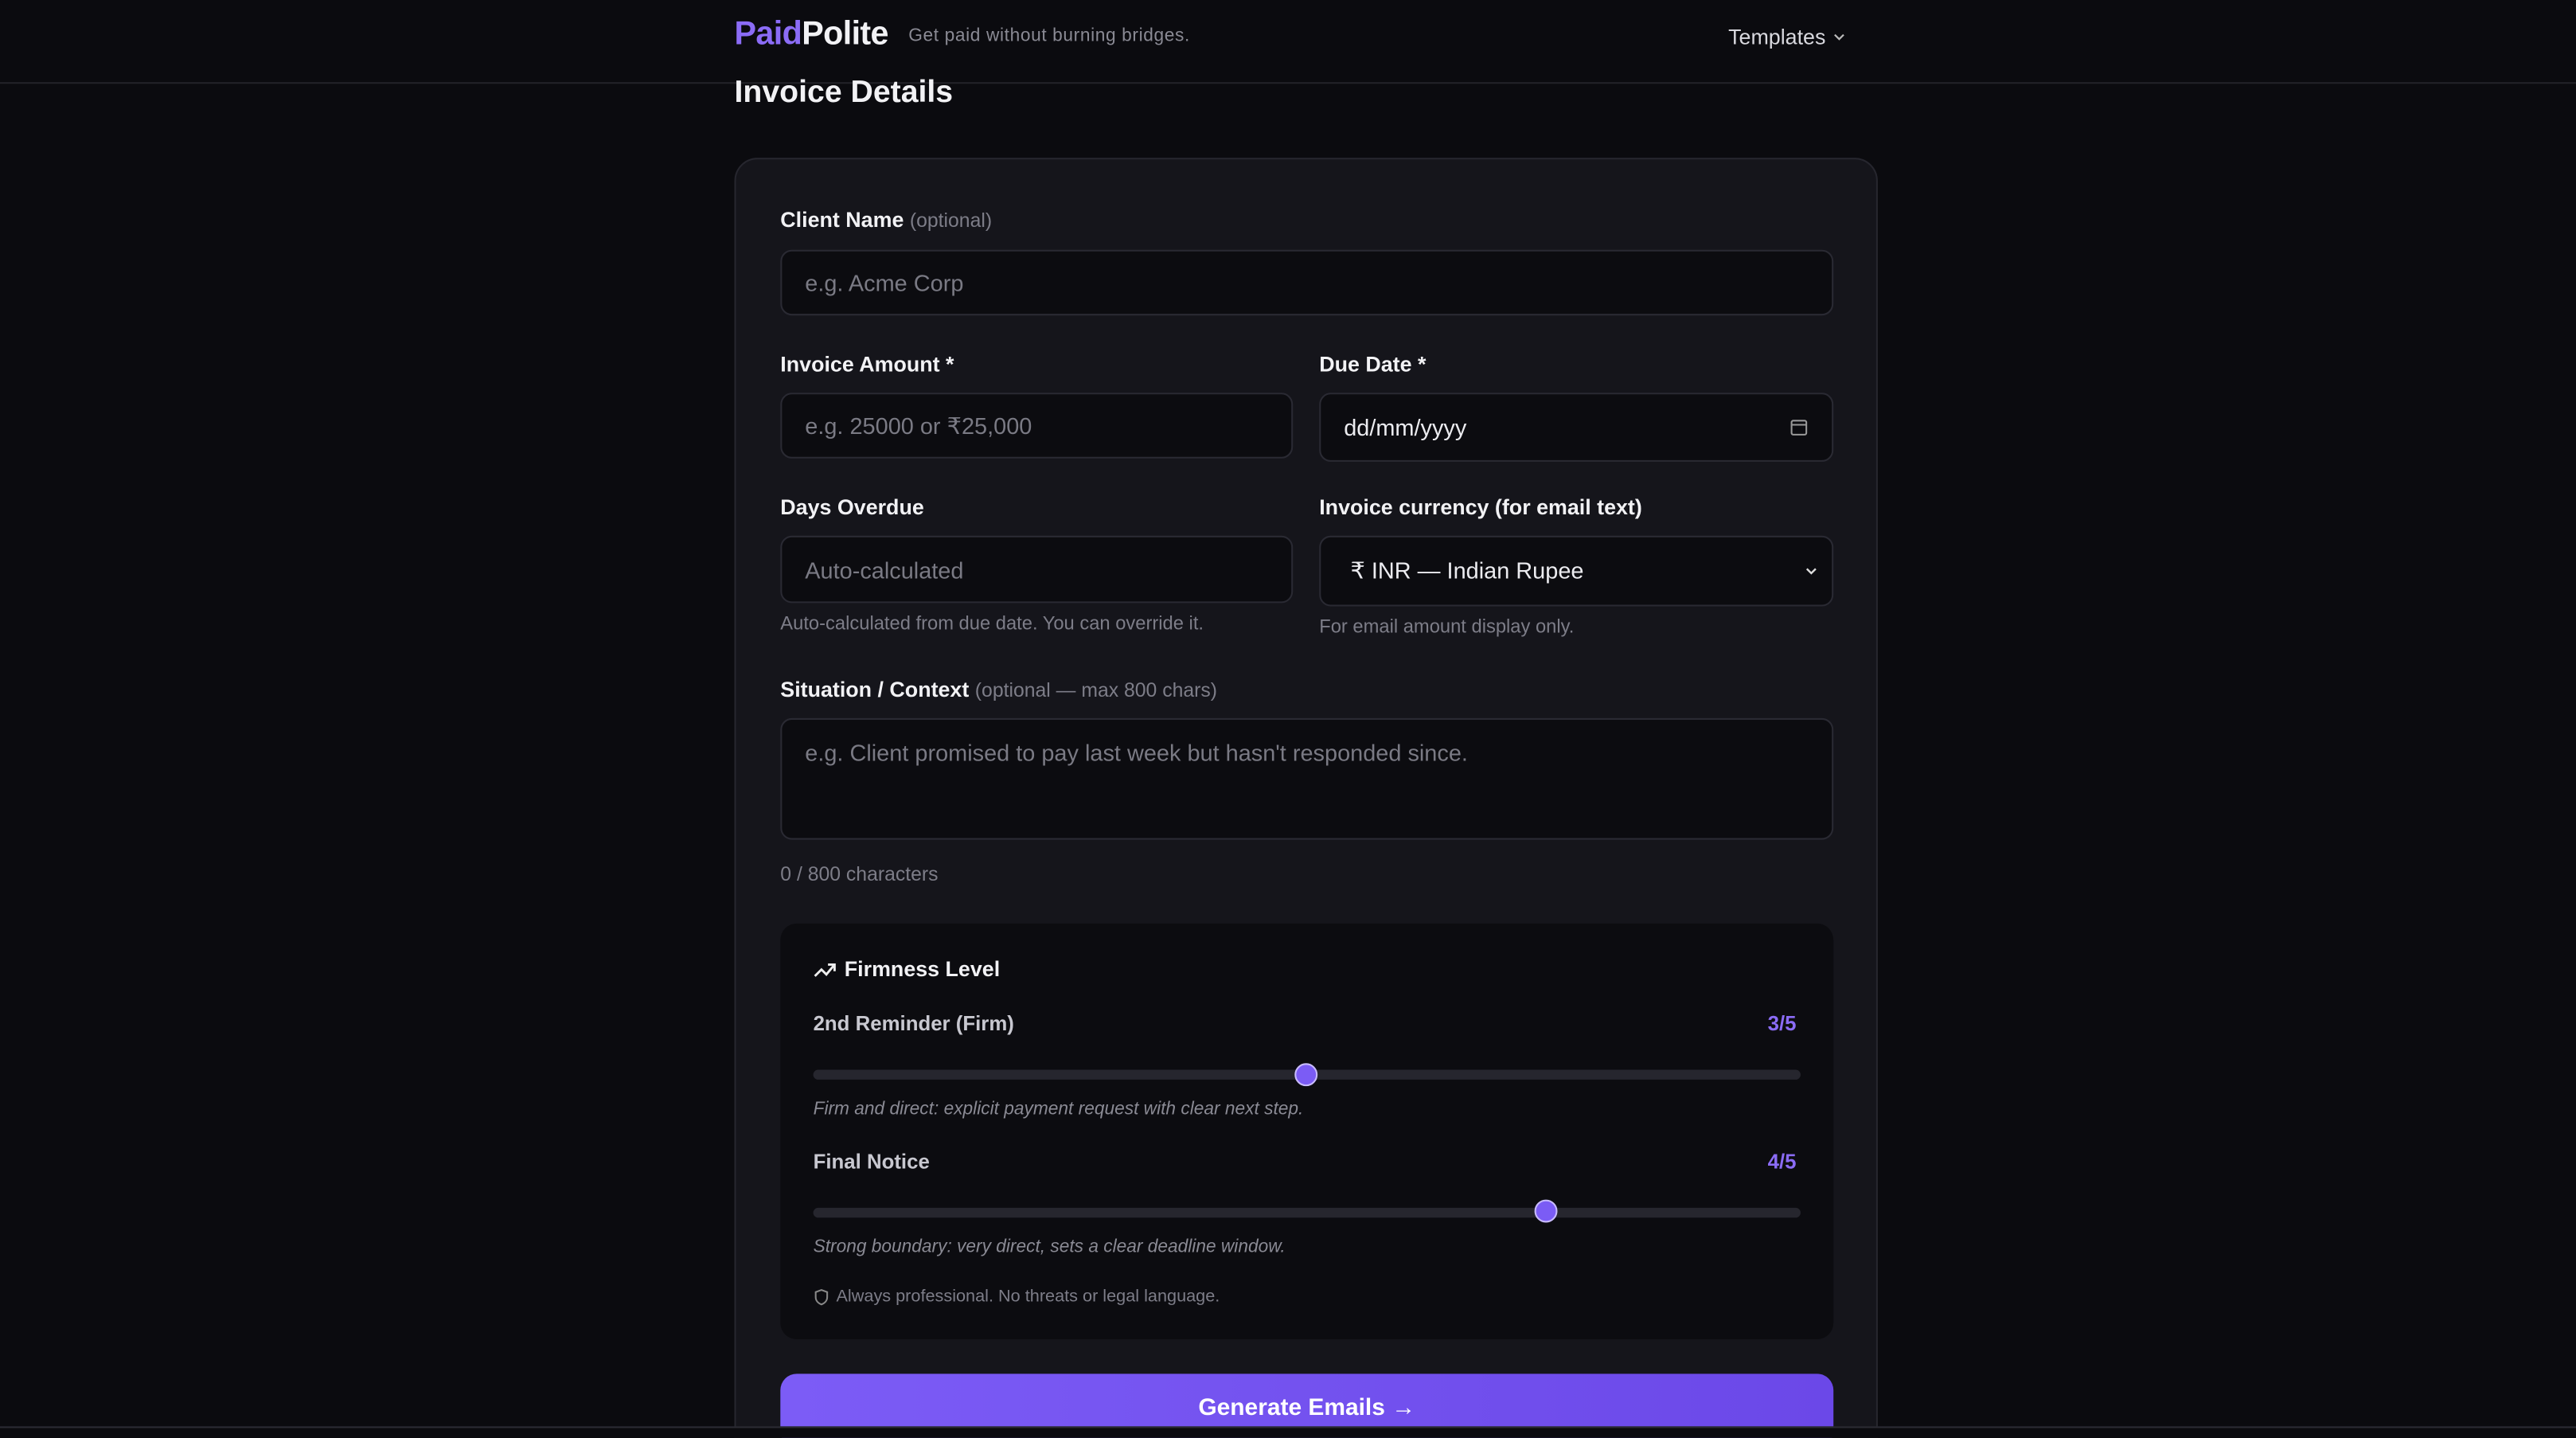 The height and width of the screenshot is (1438, 2576). What do you see at coordinates (1288, 42) in the screenshot?
I see `header` at bounding box center [1288, 42].